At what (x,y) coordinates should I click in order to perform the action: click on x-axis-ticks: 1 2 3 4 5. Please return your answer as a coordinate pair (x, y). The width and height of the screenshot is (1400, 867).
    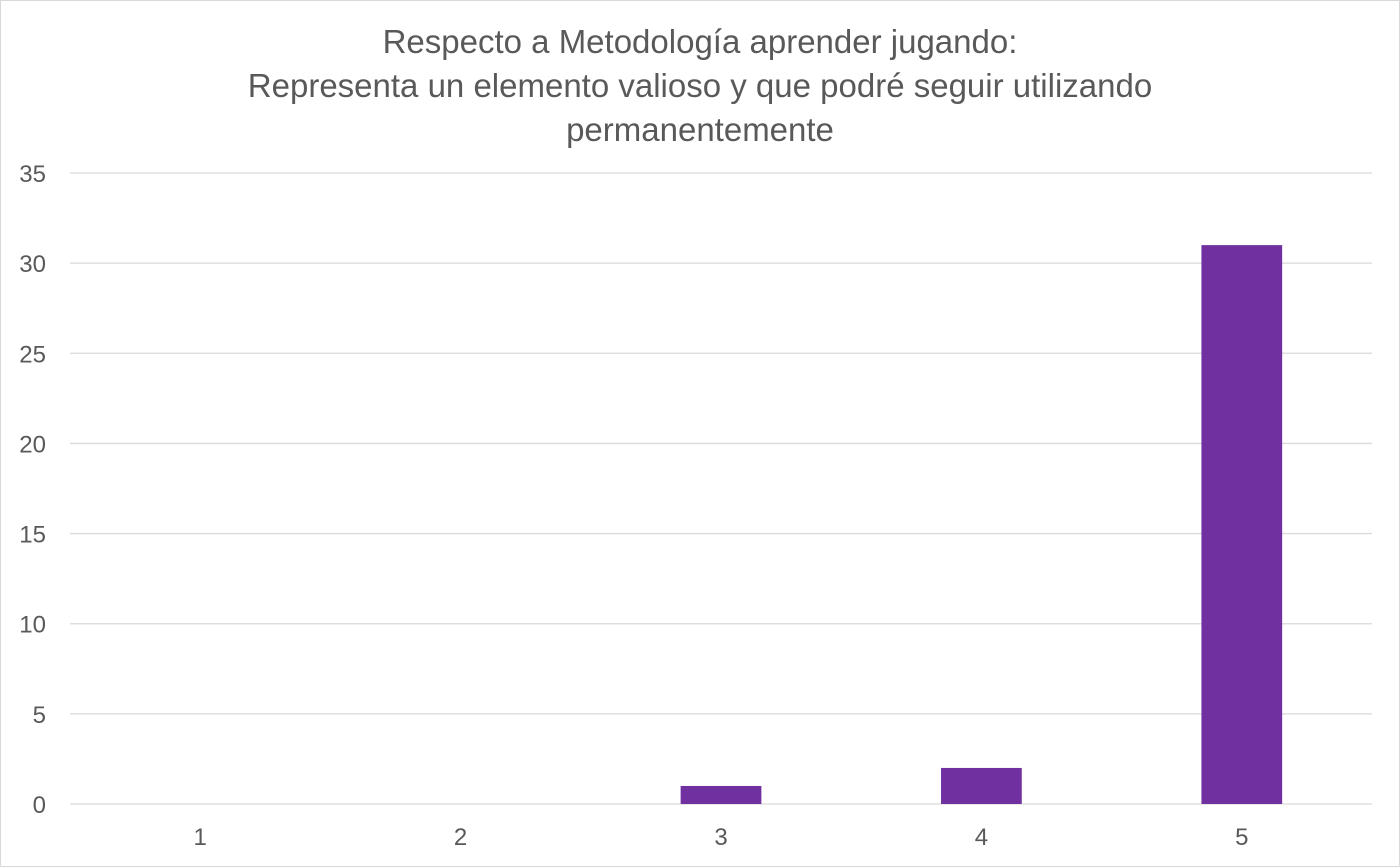
    Looking at the image, I should click on (721, 837).